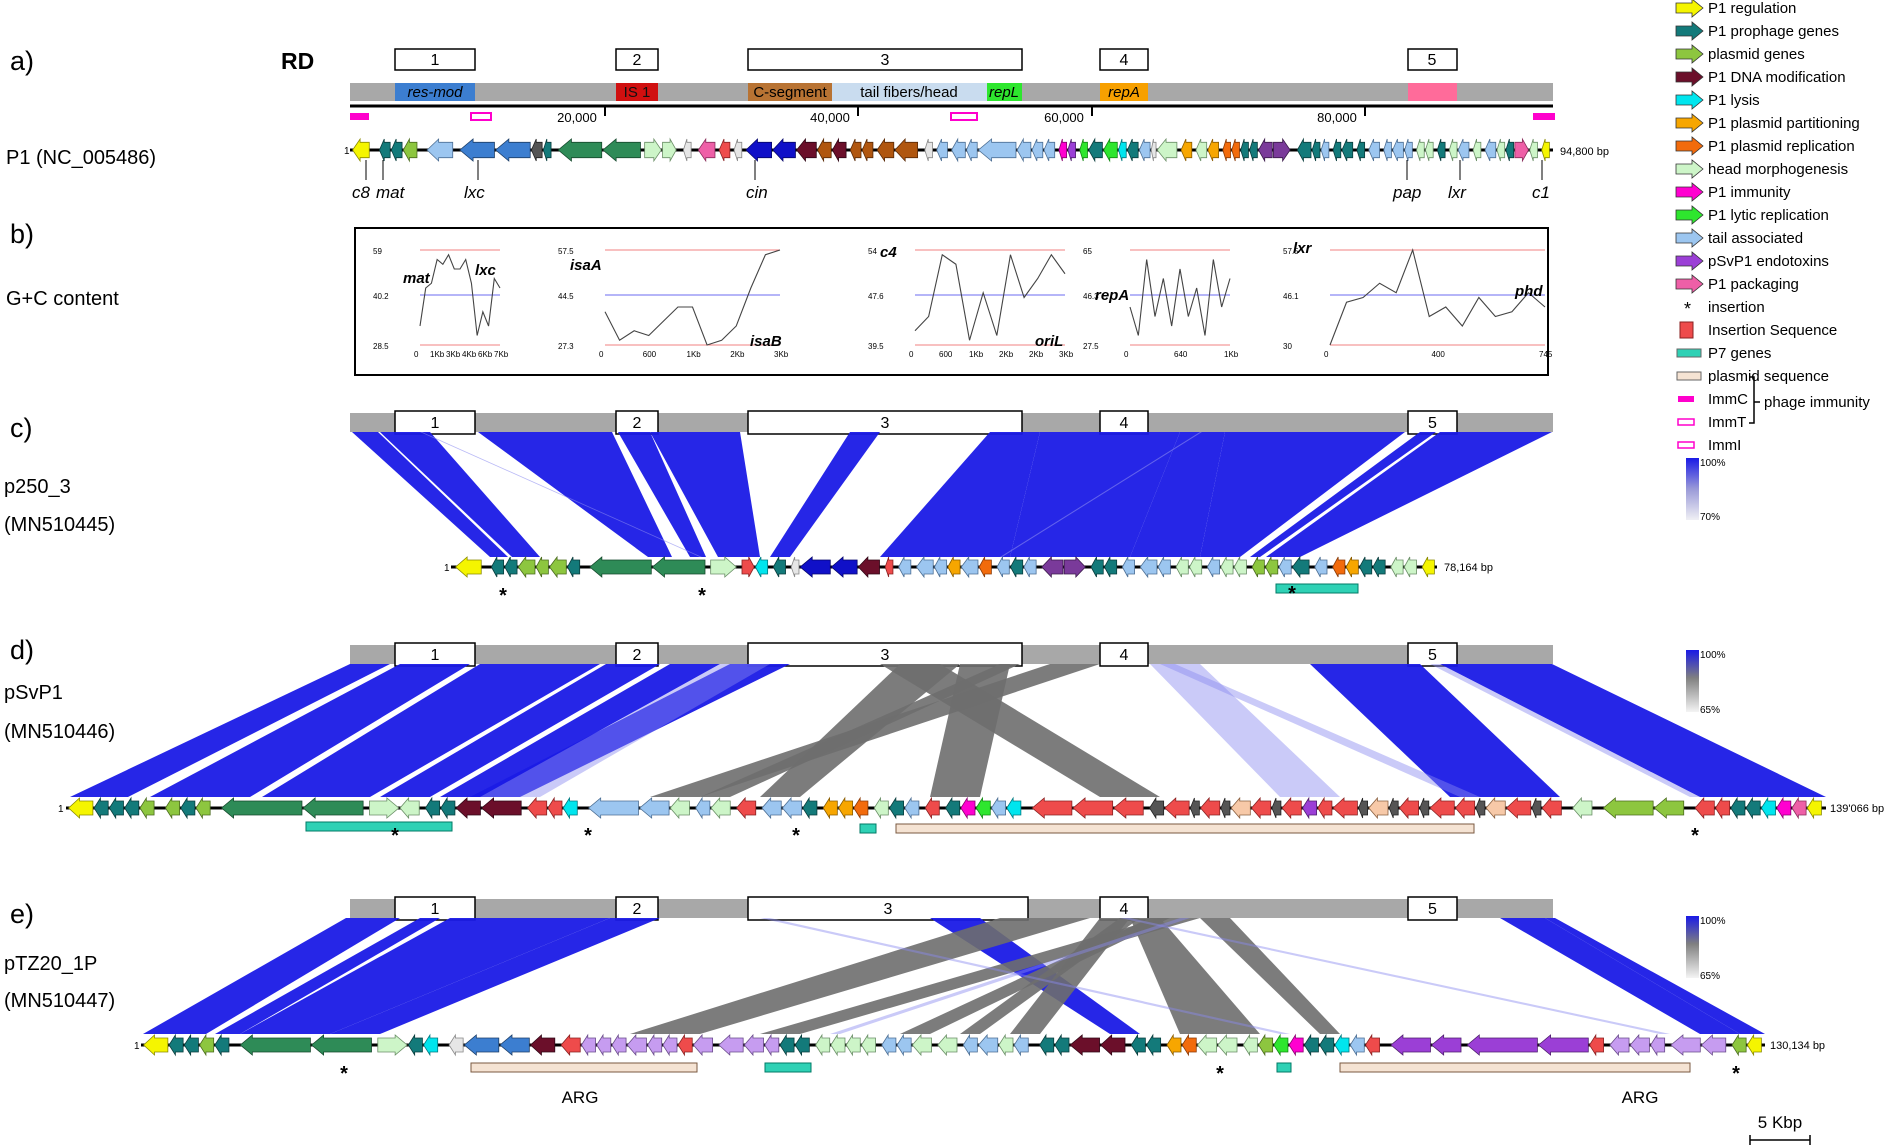 The image size is (1890, 1148). Describe the element at coordinates (61, 809) in the screenshot. I see `d-start-number: 1` at that location.